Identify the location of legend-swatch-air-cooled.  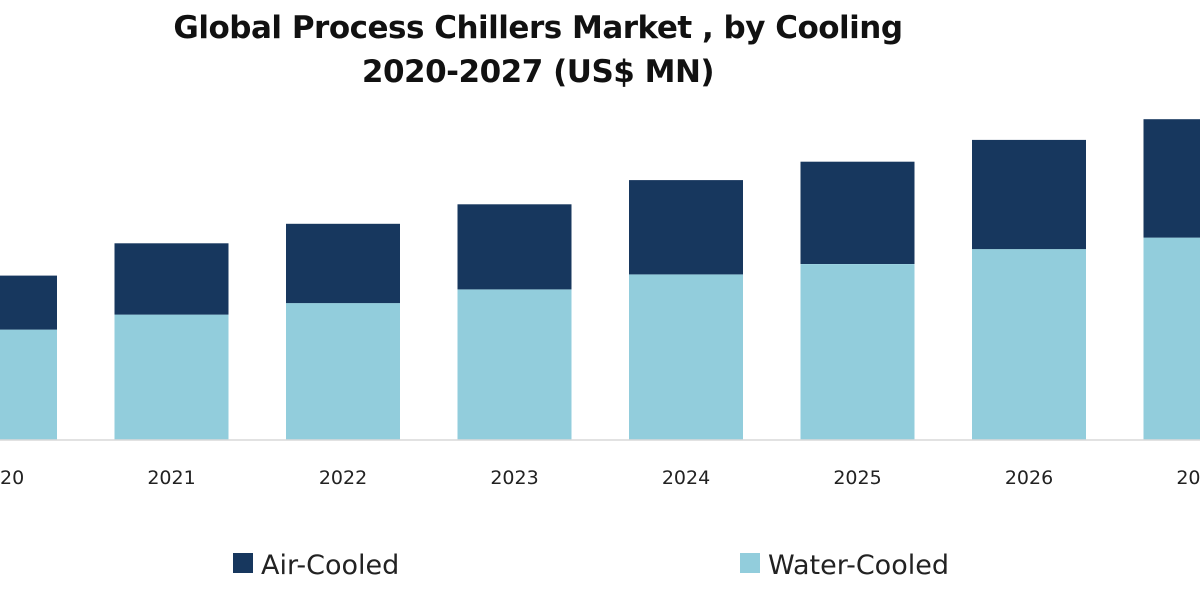
(243, 563).